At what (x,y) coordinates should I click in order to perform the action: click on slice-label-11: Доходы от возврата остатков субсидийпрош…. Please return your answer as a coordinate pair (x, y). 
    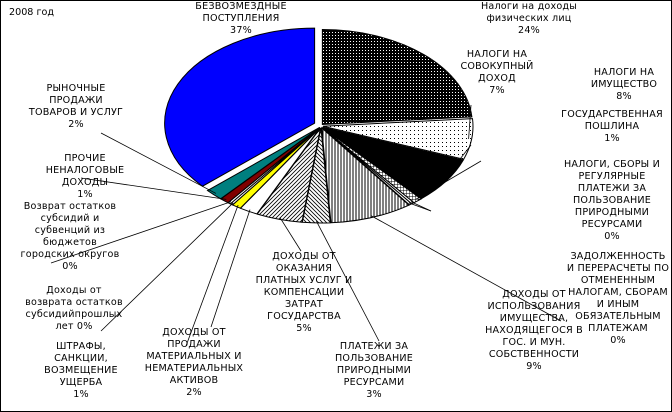
    Looking at the image, I should click on (74, 309).